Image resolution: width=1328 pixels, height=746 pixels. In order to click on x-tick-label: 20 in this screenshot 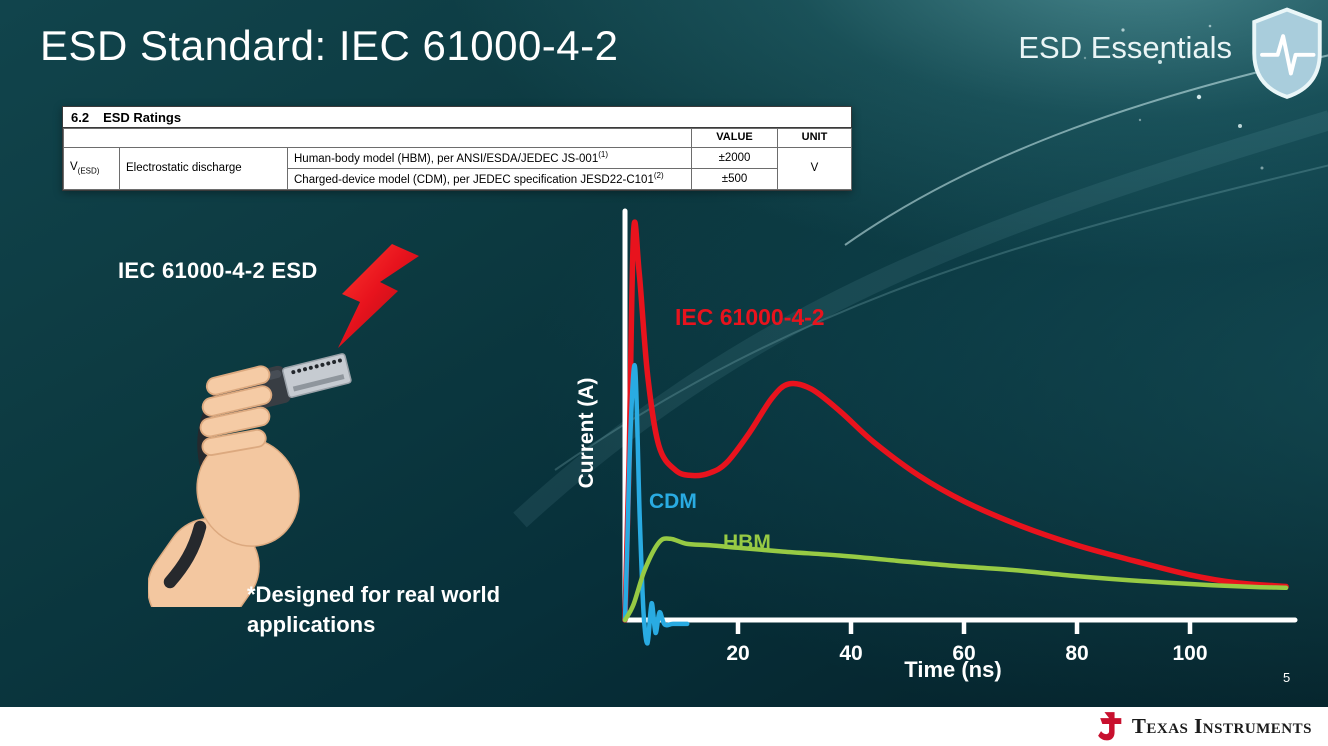, I will do `click(737, 653)`.